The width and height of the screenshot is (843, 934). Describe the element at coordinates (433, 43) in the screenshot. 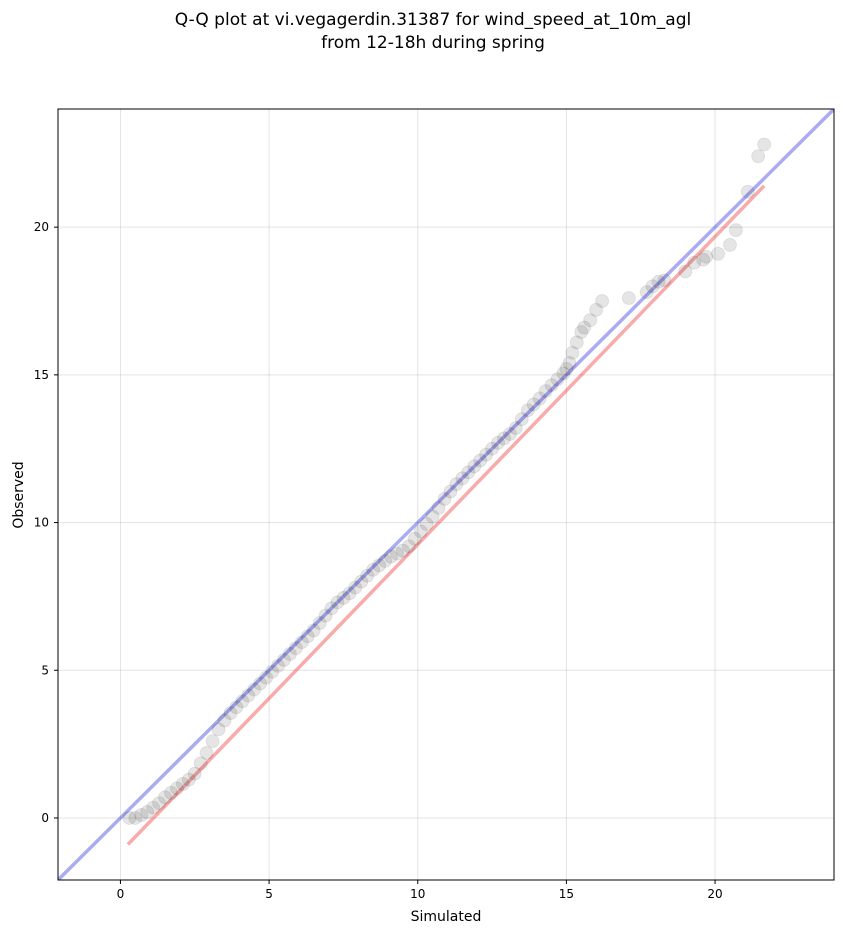

I see `chart-title-line-2: from 12-18h during spring` at that location.